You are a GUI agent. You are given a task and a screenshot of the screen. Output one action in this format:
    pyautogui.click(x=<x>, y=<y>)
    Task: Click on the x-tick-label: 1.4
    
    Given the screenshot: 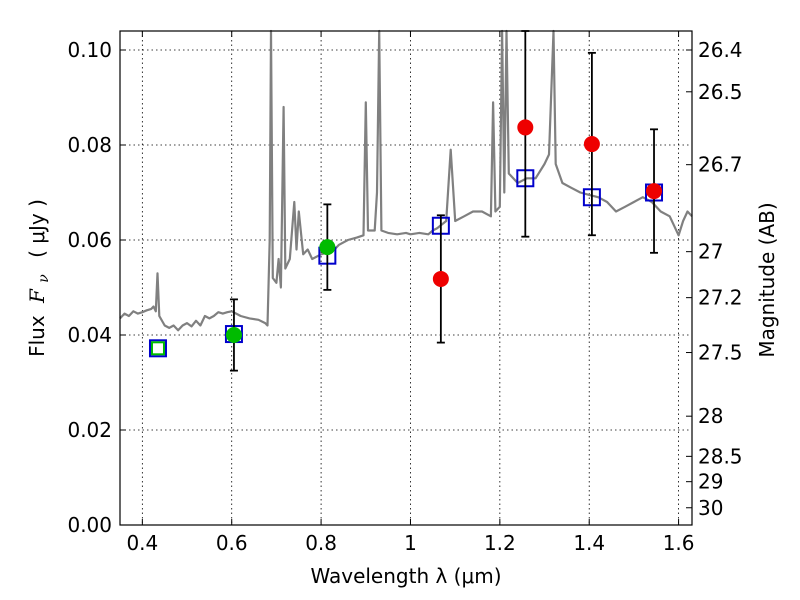 What is the action you would take?
    pyautogui.click(x=589, y=543)
    